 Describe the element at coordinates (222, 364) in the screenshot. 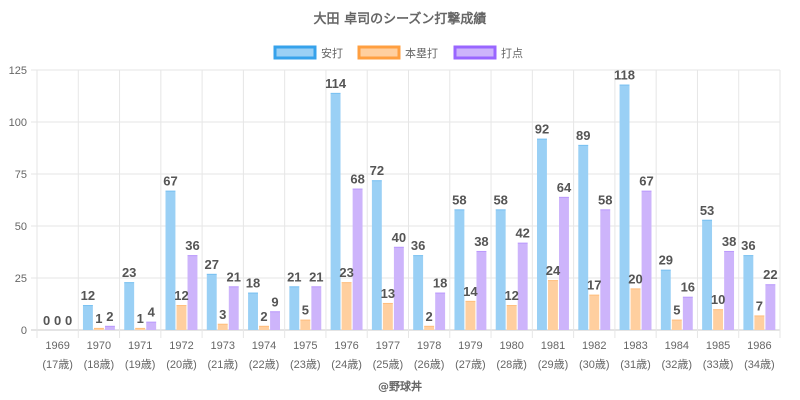

I see `x-tick-sublabel: (21歳)` at that location.